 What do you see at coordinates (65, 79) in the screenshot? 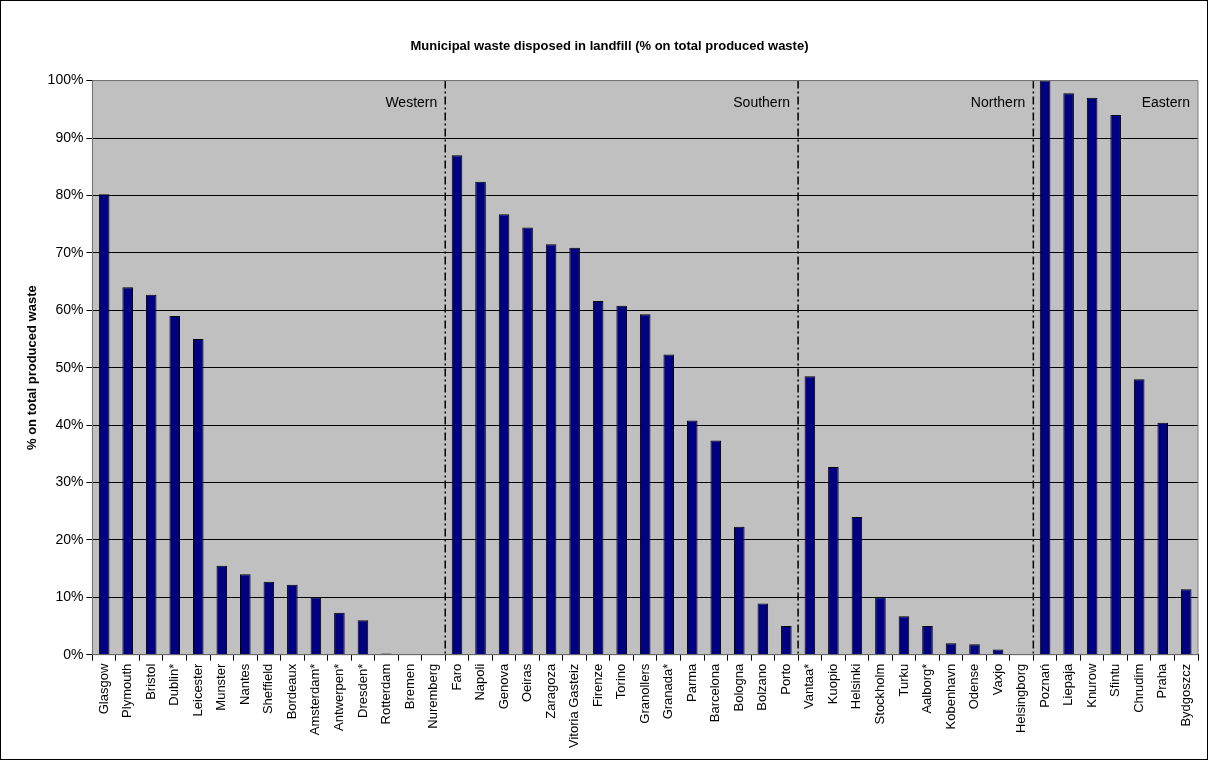
I see `y-tick-label: 100%` at bounding box center [65, 79].